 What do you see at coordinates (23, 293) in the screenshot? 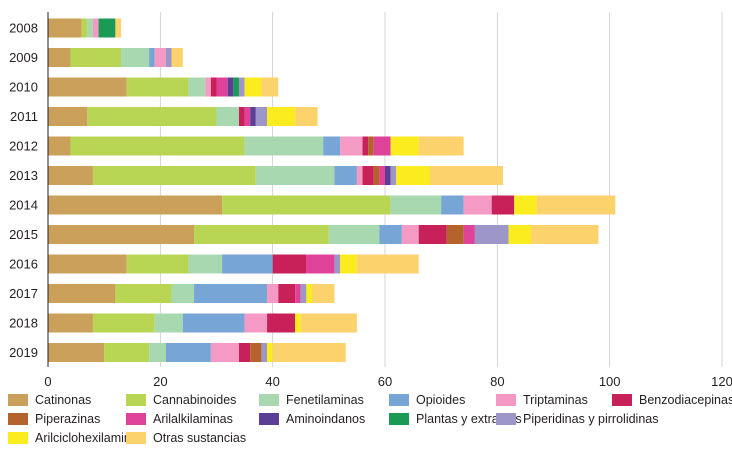
I see `y-tick-label: 2017` at bounding box center [23, 293].